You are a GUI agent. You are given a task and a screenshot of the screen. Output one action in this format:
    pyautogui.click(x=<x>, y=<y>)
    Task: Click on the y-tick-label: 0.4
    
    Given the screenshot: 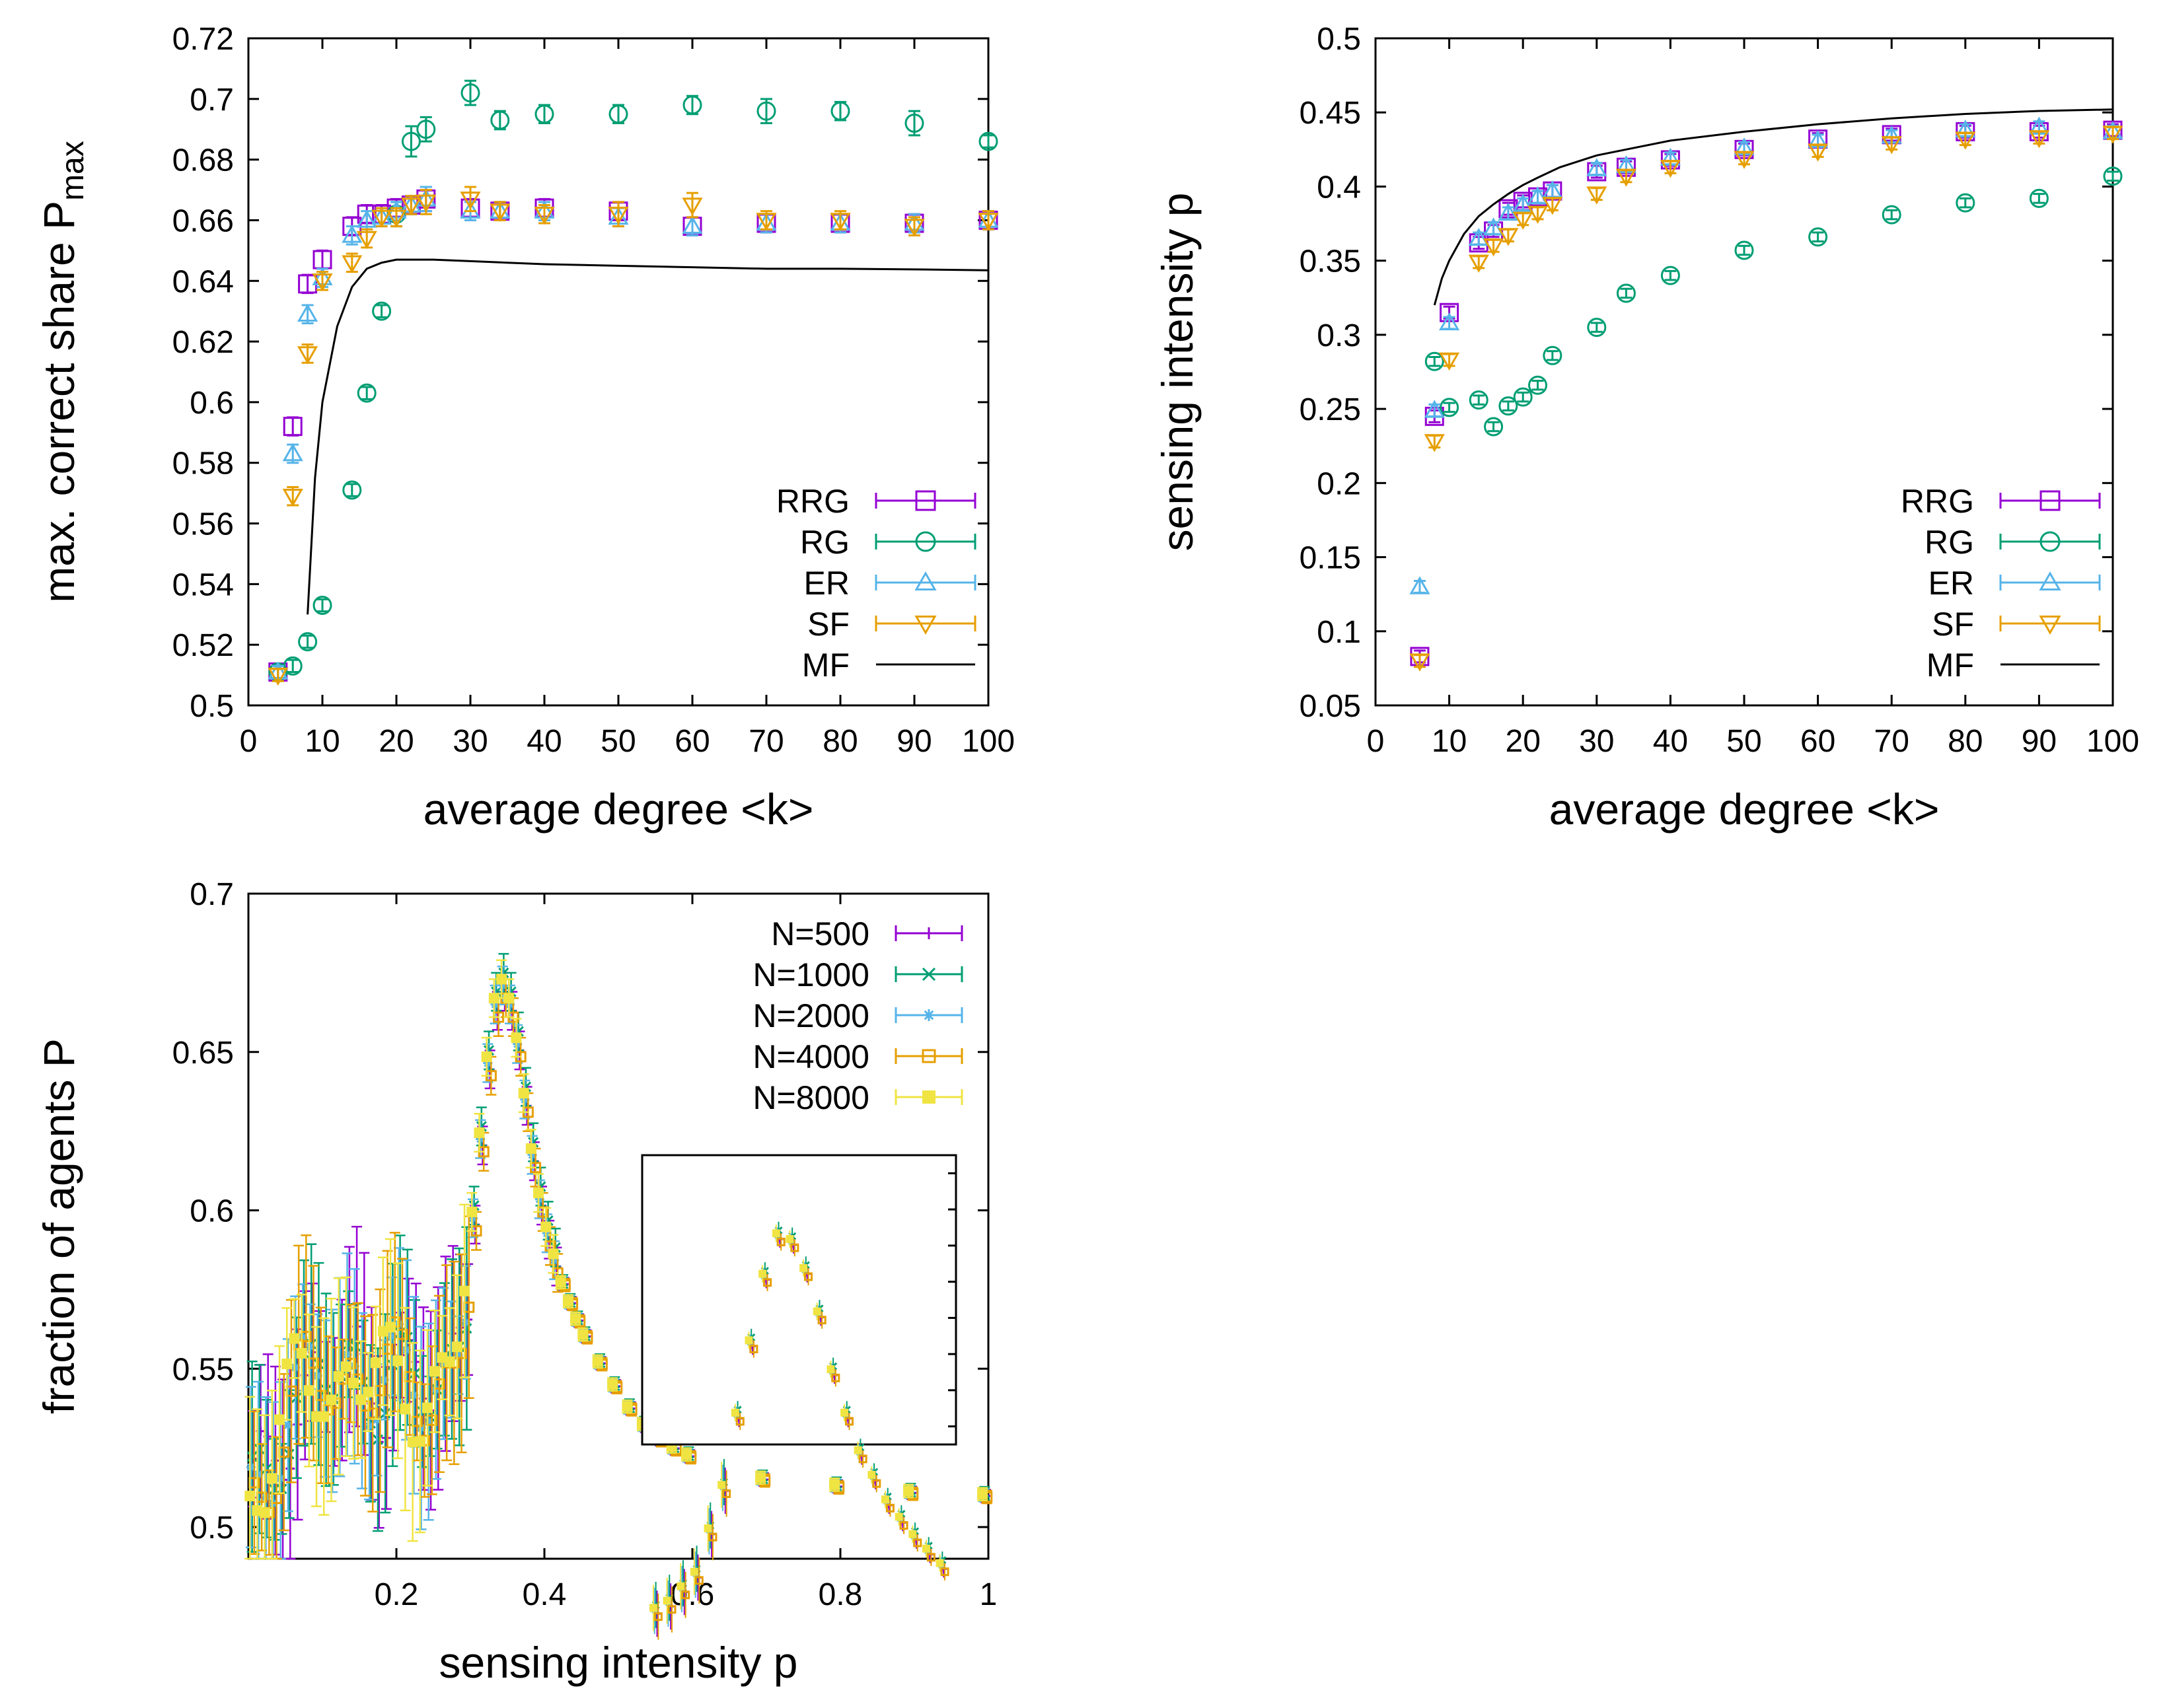 What is the action you would take?
    pyautogui.click(x=1339, y=188)
    